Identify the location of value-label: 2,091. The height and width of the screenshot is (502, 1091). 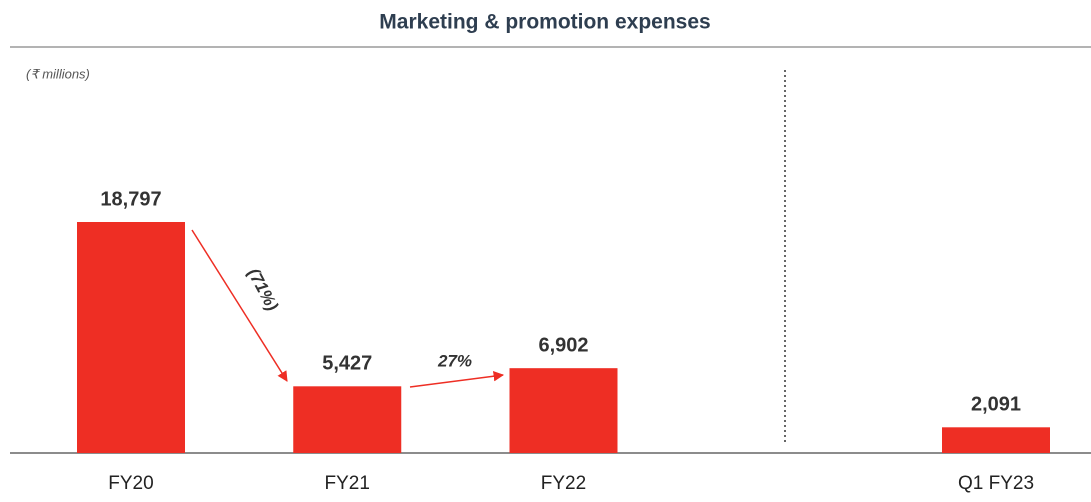
(996, 405).